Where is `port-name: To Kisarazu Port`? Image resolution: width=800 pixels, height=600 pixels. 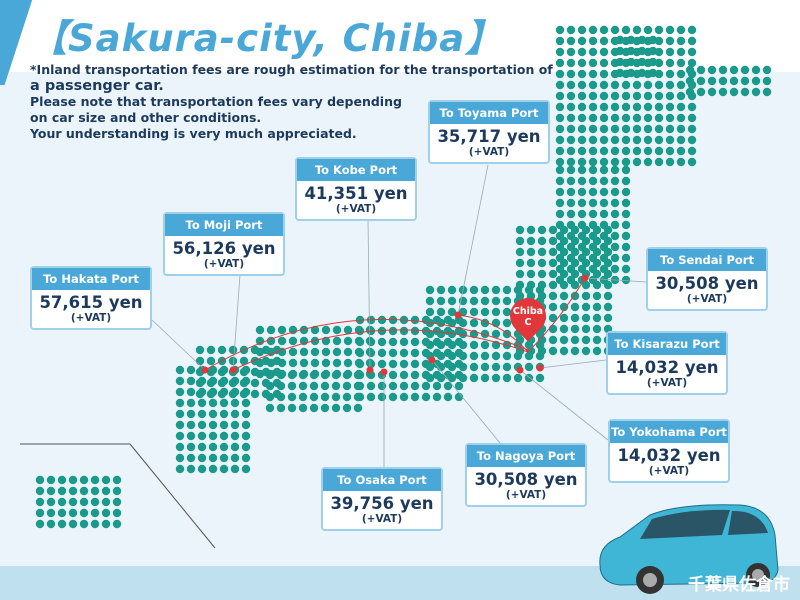
port-name: To Kisarazu Port is located at coordinates (667, 344).